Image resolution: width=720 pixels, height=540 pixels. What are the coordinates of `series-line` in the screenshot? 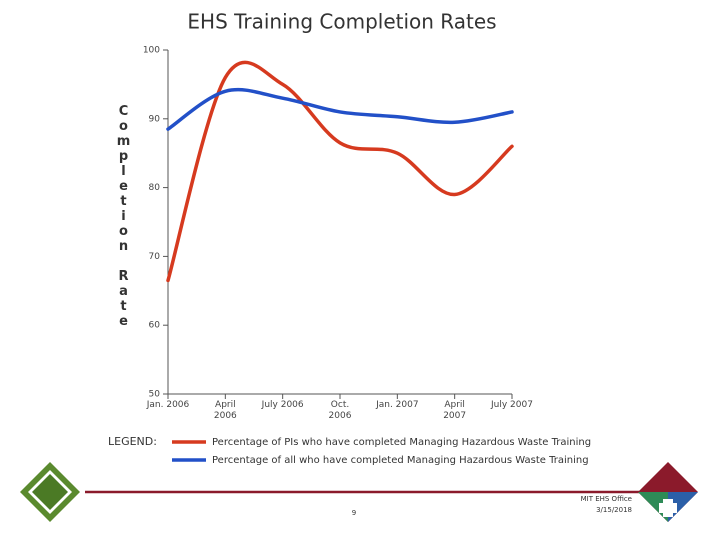 It's located at (340, 109).